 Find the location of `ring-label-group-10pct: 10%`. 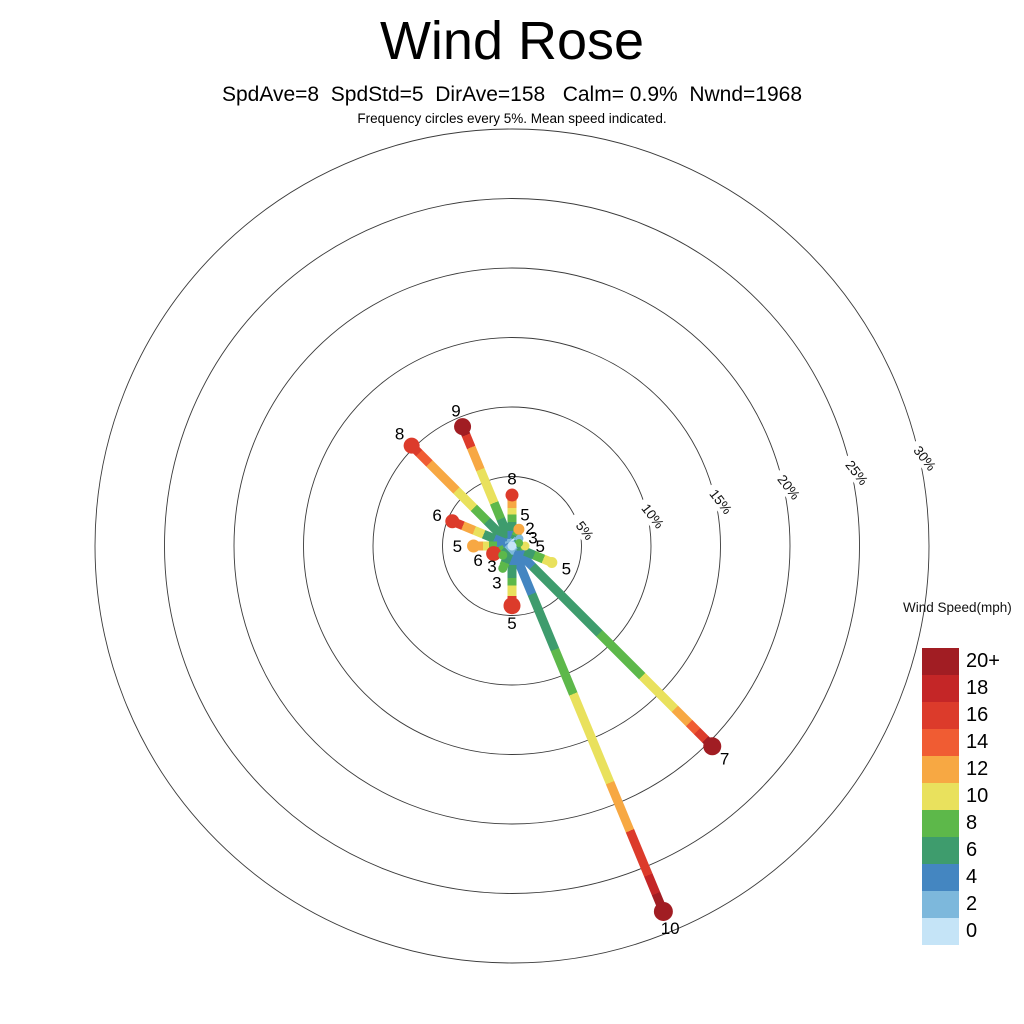

ring-label-group-10pct: 10% is located at coordinates (653, 516).